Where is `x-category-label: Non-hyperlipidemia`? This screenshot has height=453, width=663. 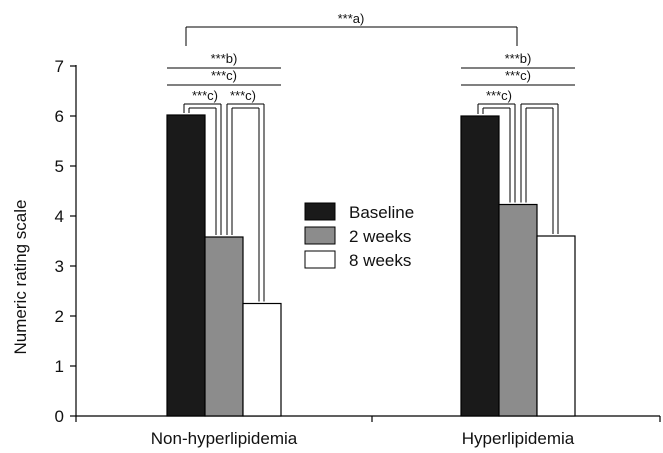 x-category-label: Non-hyperlipidemia is located at coordinates (224, 438).